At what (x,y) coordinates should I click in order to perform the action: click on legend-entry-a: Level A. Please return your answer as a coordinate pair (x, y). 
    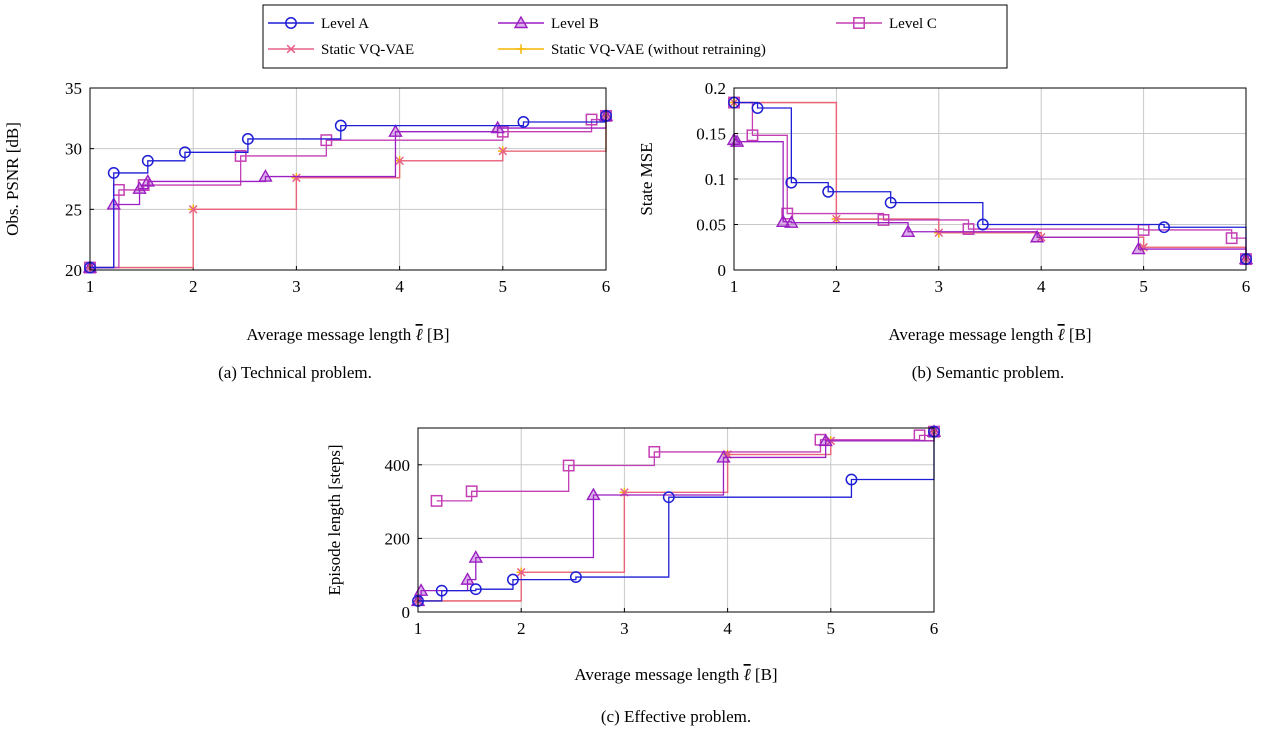
    Looking at the image, I should click on (318, 24).